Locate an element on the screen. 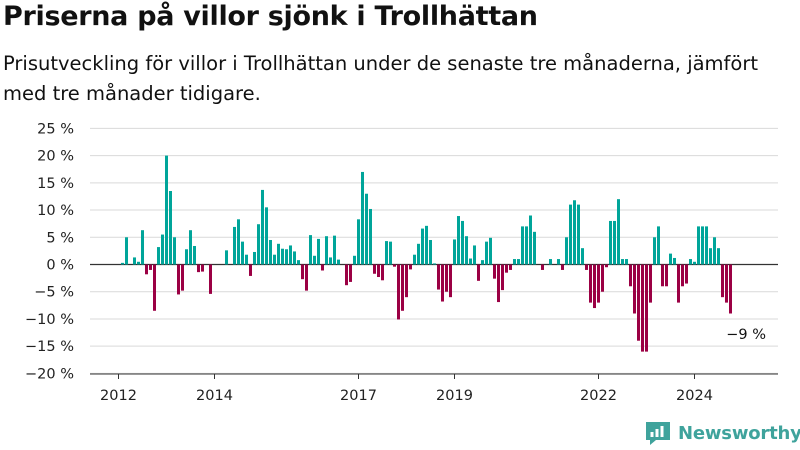 This screenshot has width=800, height=450. x-axis: 2012 2014 2017 2019 2022 2024 is located at coordinates (434, 388).